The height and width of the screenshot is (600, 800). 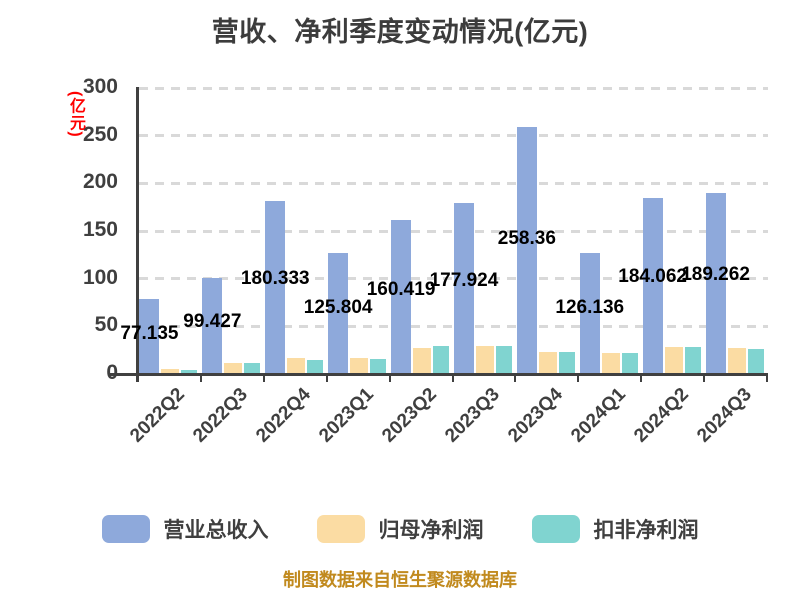 I want to click on y-axis-label: 50, so click(x=106, y=325).